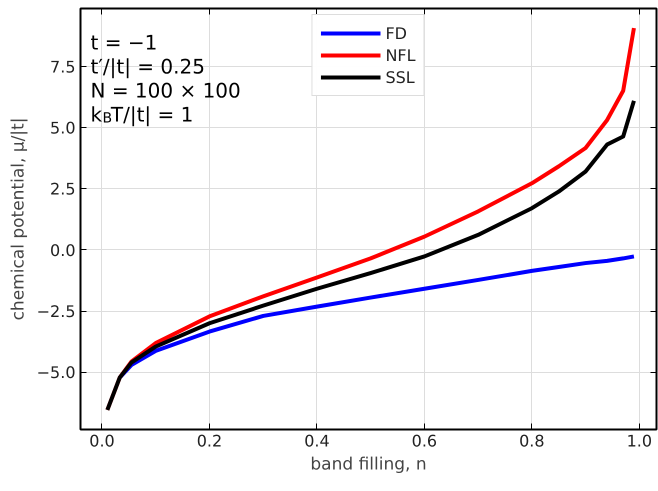 The image size is (658, 491). What do you see at coordinates (639, 441) in the screenshot?
I see `x-tick-label: 1.0` at bounding box center [639, 441].